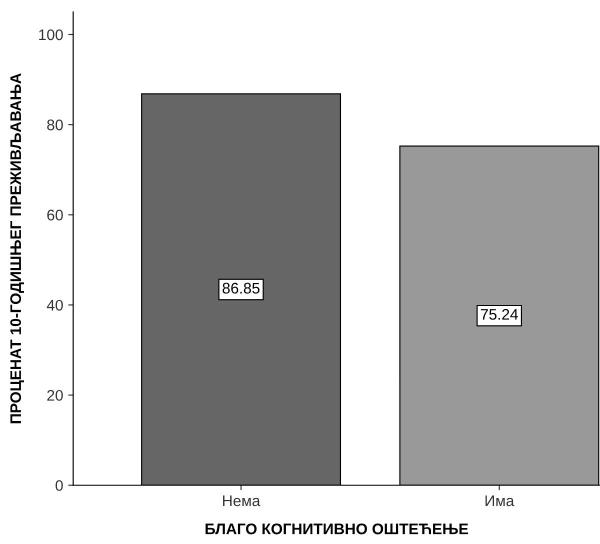  Describe the element at coordinates (17, 248) in the screenshot. I see `y-axis-title: ПРОЦЕНАТ 10-ГОДИШЊЕГ ПРЕЖИВЉАВАЊА` at that location.